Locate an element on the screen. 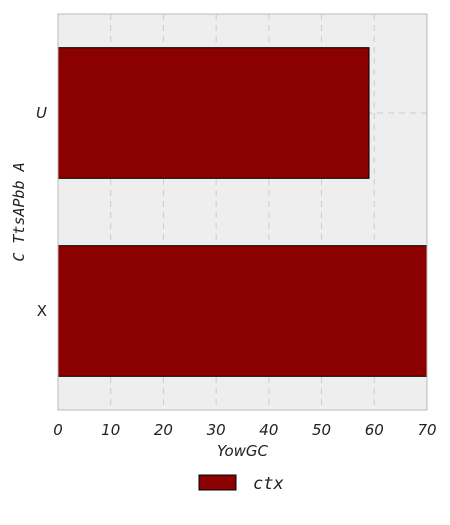 The width and height of the screenshot is (450, 525). x-tick-label: 60 is located at coordinates (374, 430).